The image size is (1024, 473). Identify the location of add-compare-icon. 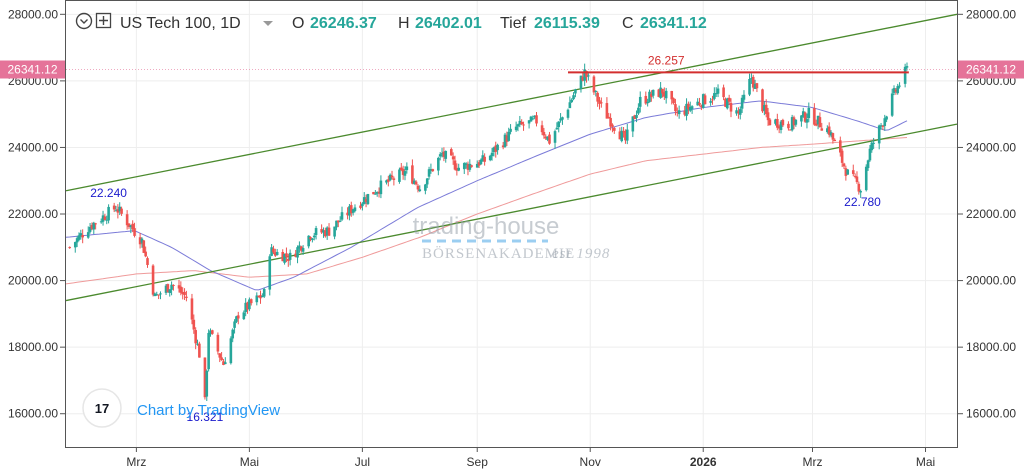
(103, 20).